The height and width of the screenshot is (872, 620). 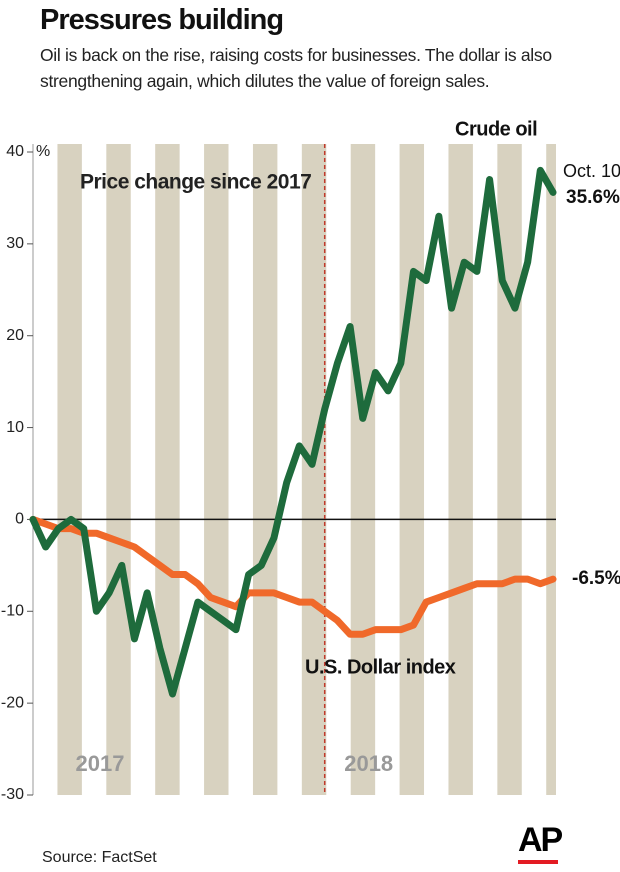 What do you see at coordinates (15, 427) in the screenshot?
I see `y-tick-label: 10` at bounding box center [15, 427].